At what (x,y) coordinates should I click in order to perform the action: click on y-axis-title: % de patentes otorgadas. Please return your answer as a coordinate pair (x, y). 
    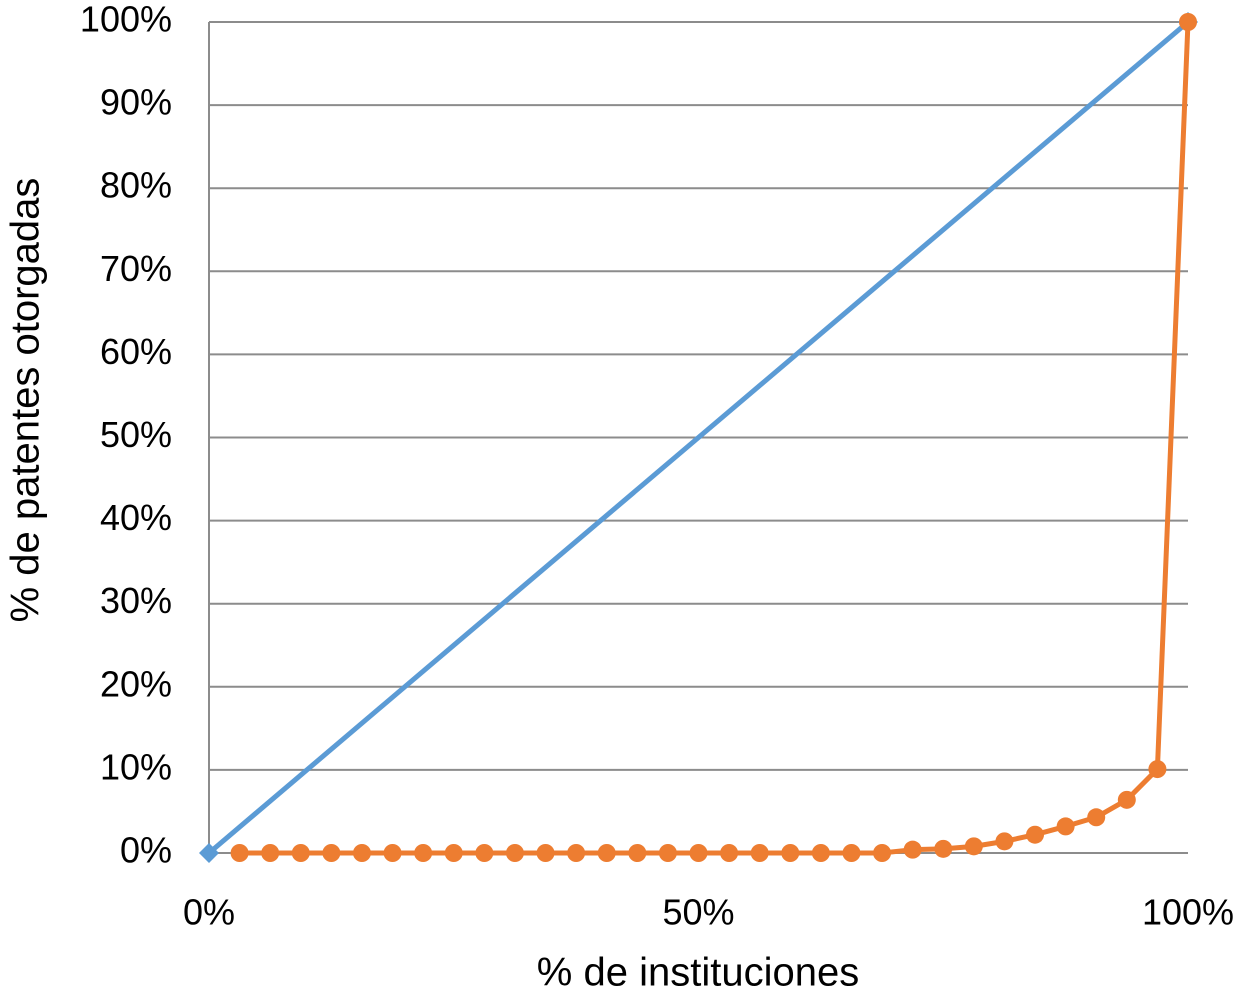
    Looking at the image, I should click on (26, 400).